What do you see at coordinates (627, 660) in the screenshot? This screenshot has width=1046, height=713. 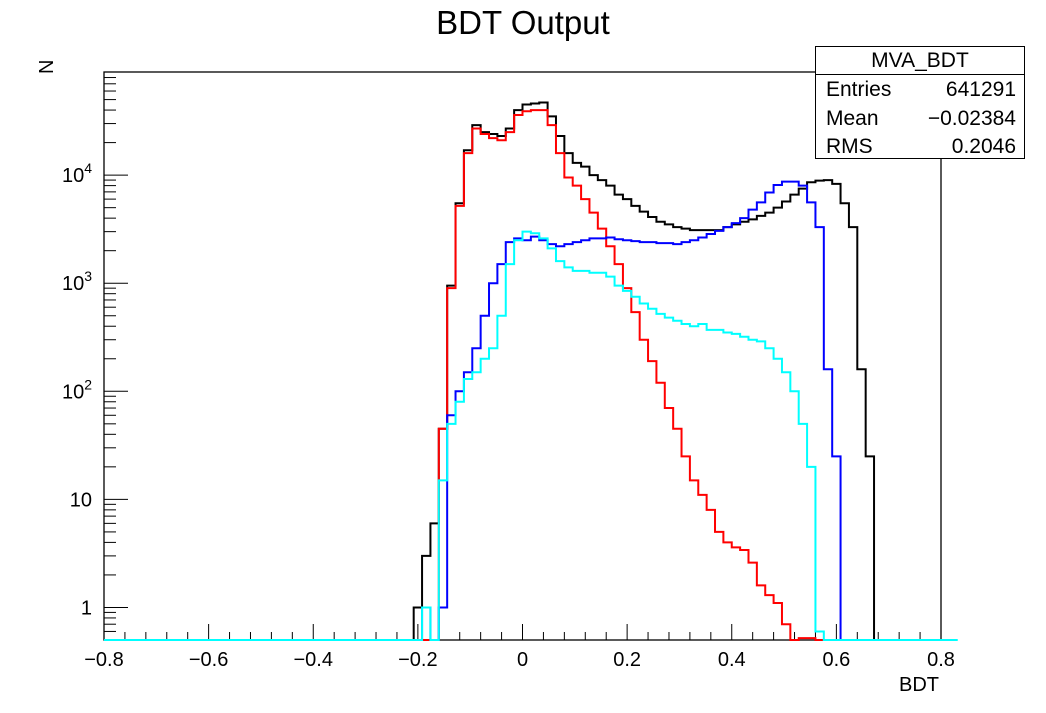 I see `x-tick-label: 0.2` at bounding box center [627, 660].